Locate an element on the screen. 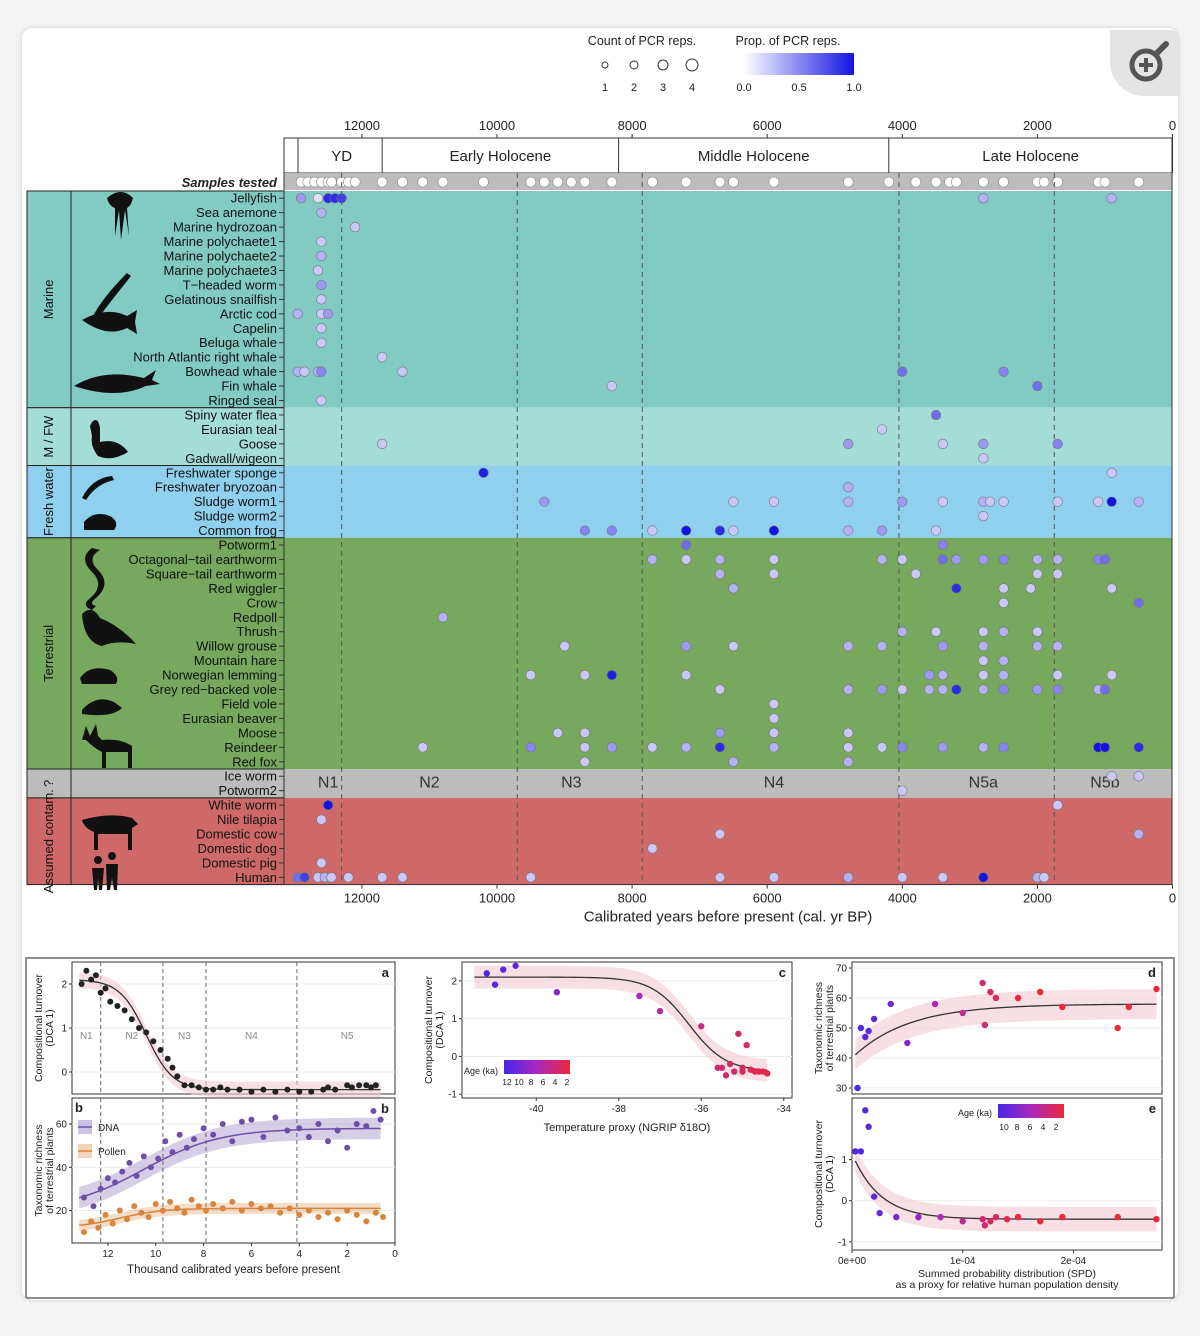  panel-b-ytick-label: 60 is located at coordinates (62, 1124).